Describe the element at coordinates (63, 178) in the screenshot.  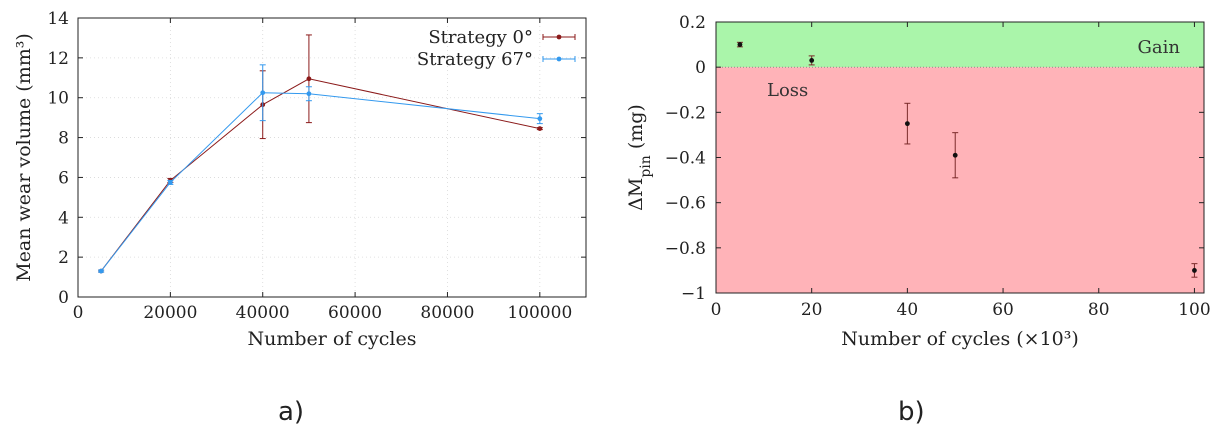
I see `y-tick-label: 6` at that location.